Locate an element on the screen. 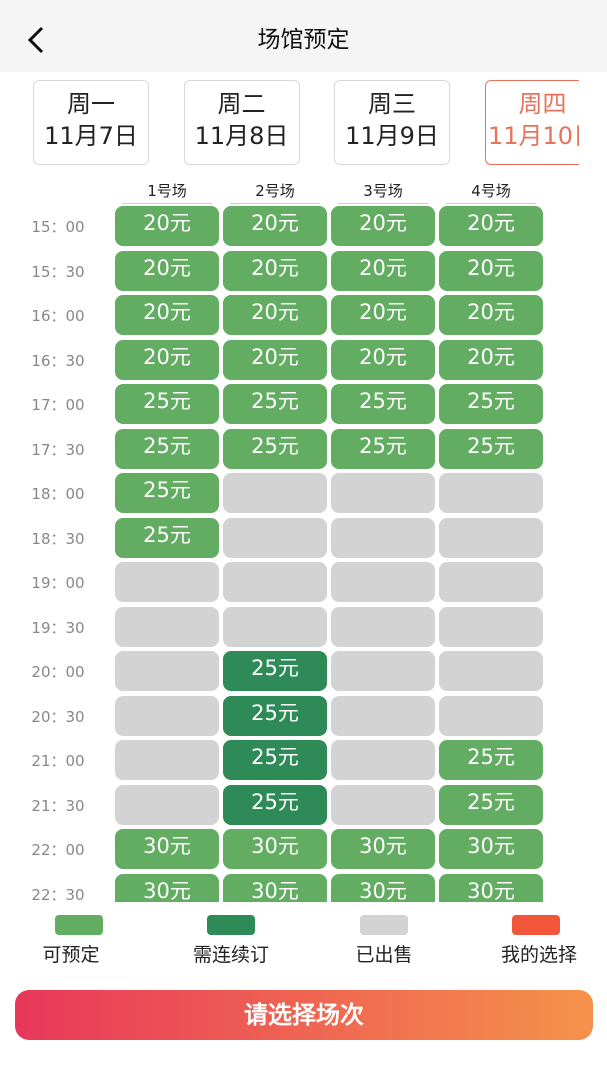 This screenshot has width=607, height=1080. time-label: 17：00 is located at coordinates (58, 405).